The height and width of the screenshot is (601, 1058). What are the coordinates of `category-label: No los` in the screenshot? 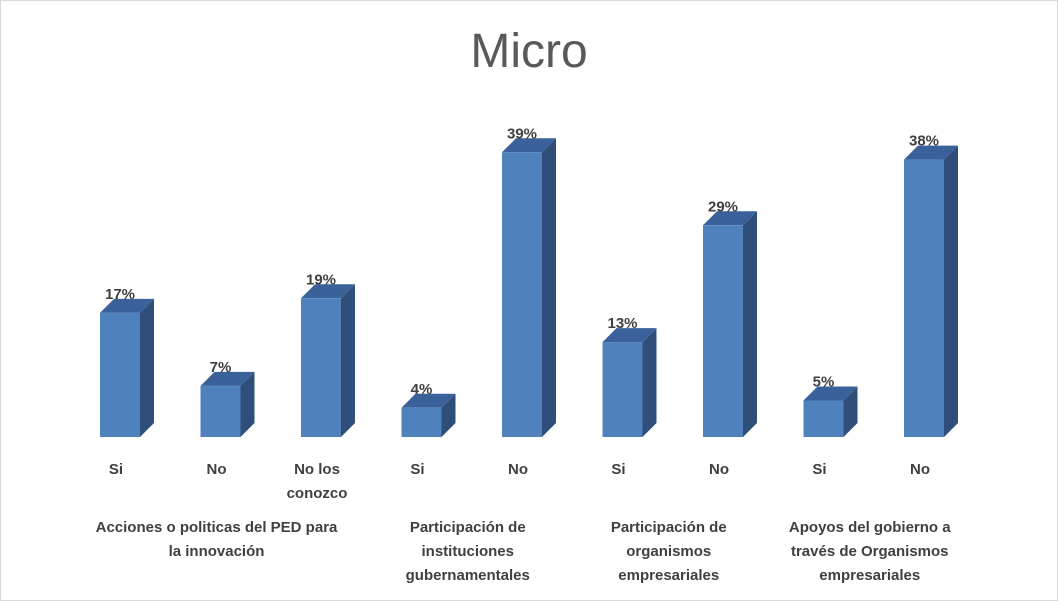 It's located at (317, 469).